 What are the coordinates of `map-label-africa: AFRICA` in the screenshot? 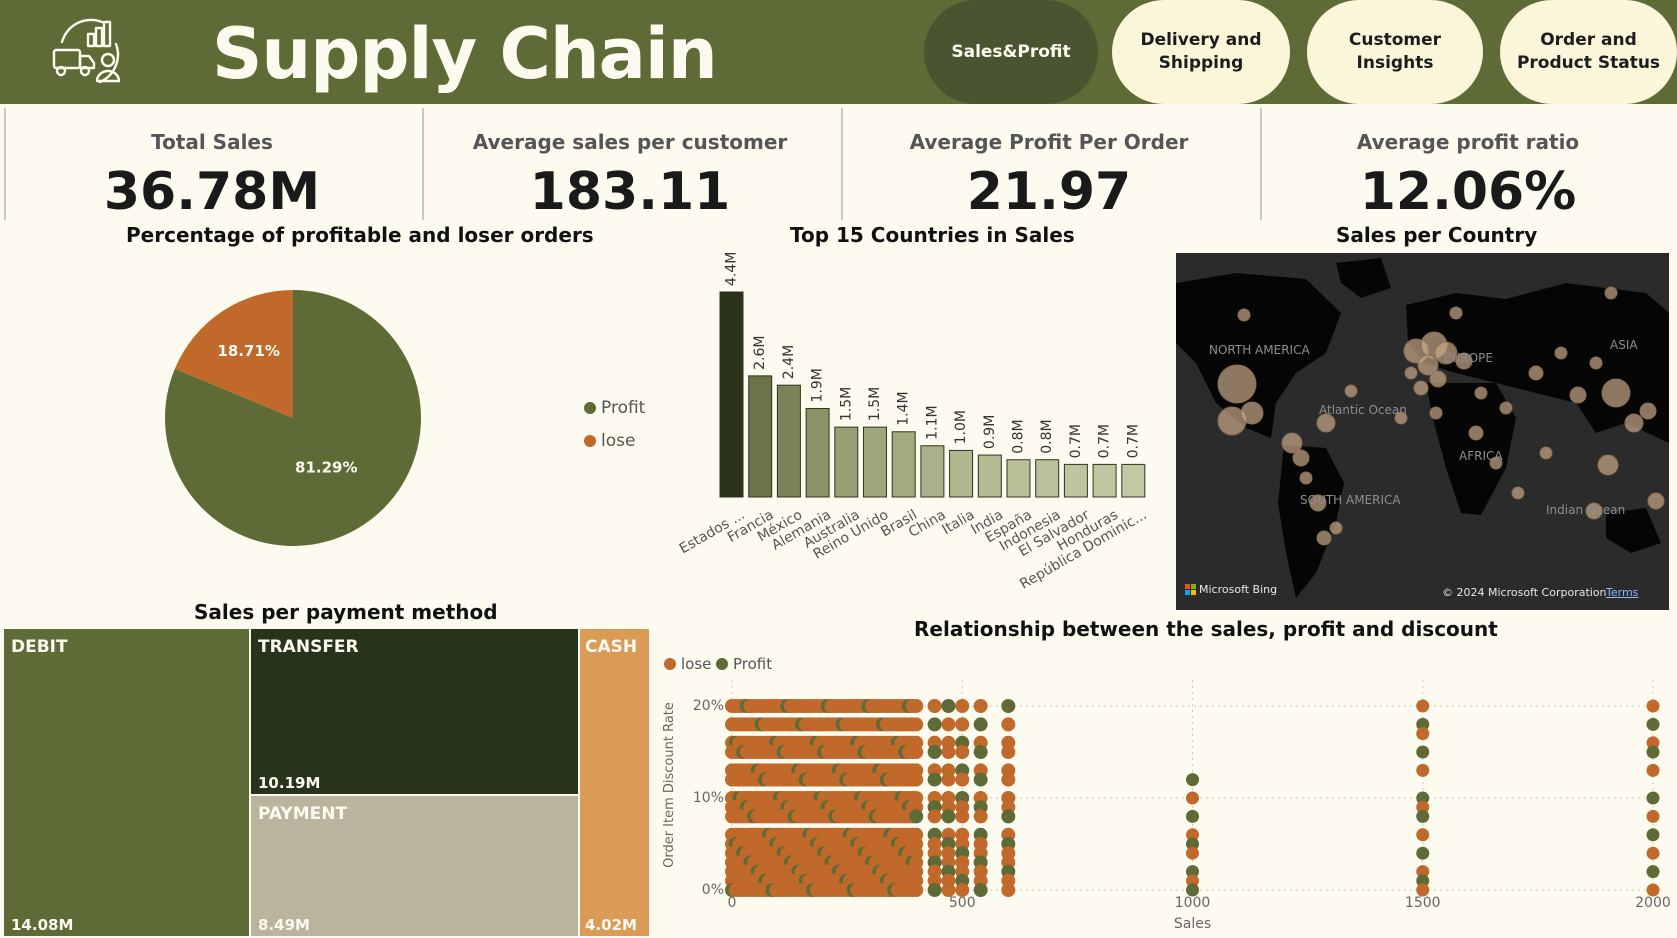 It's located at (1481, 456).